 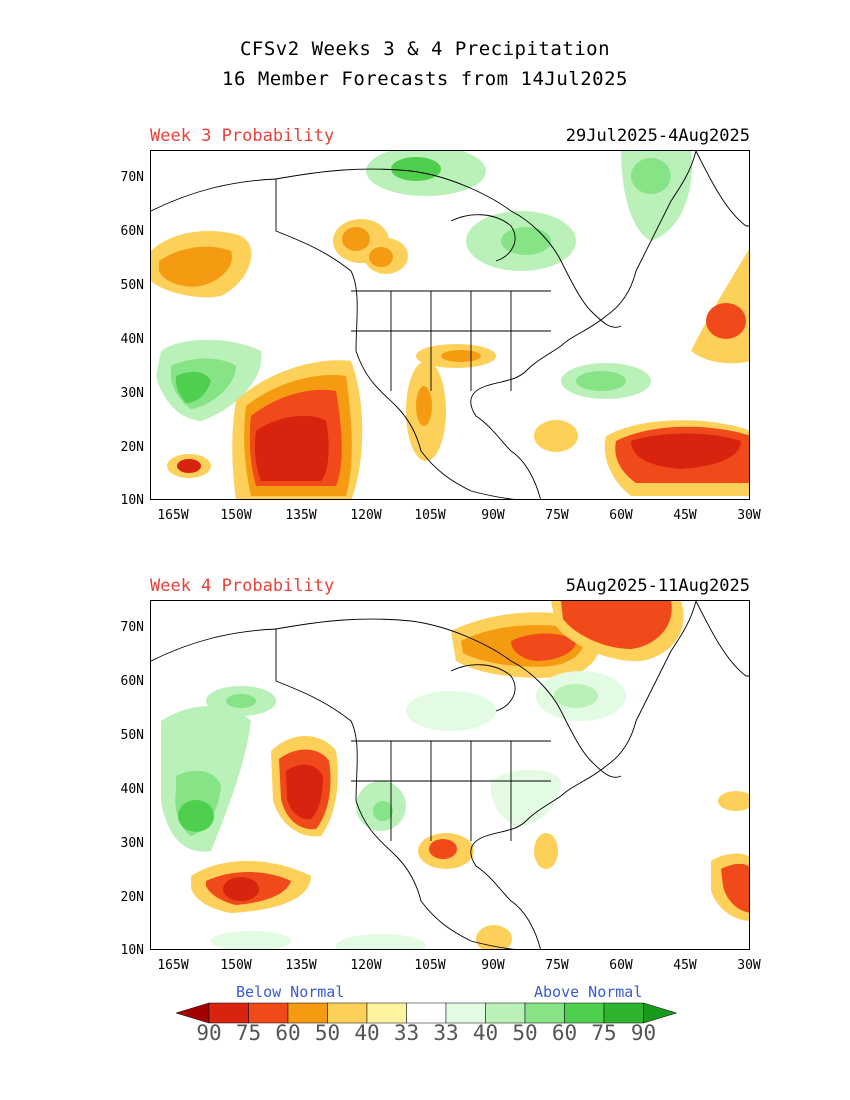 What do you see at coordinates (132, 627) in the screenshot?
I see `week4-lat-tick: 70N` at bounding box center [132, 627].